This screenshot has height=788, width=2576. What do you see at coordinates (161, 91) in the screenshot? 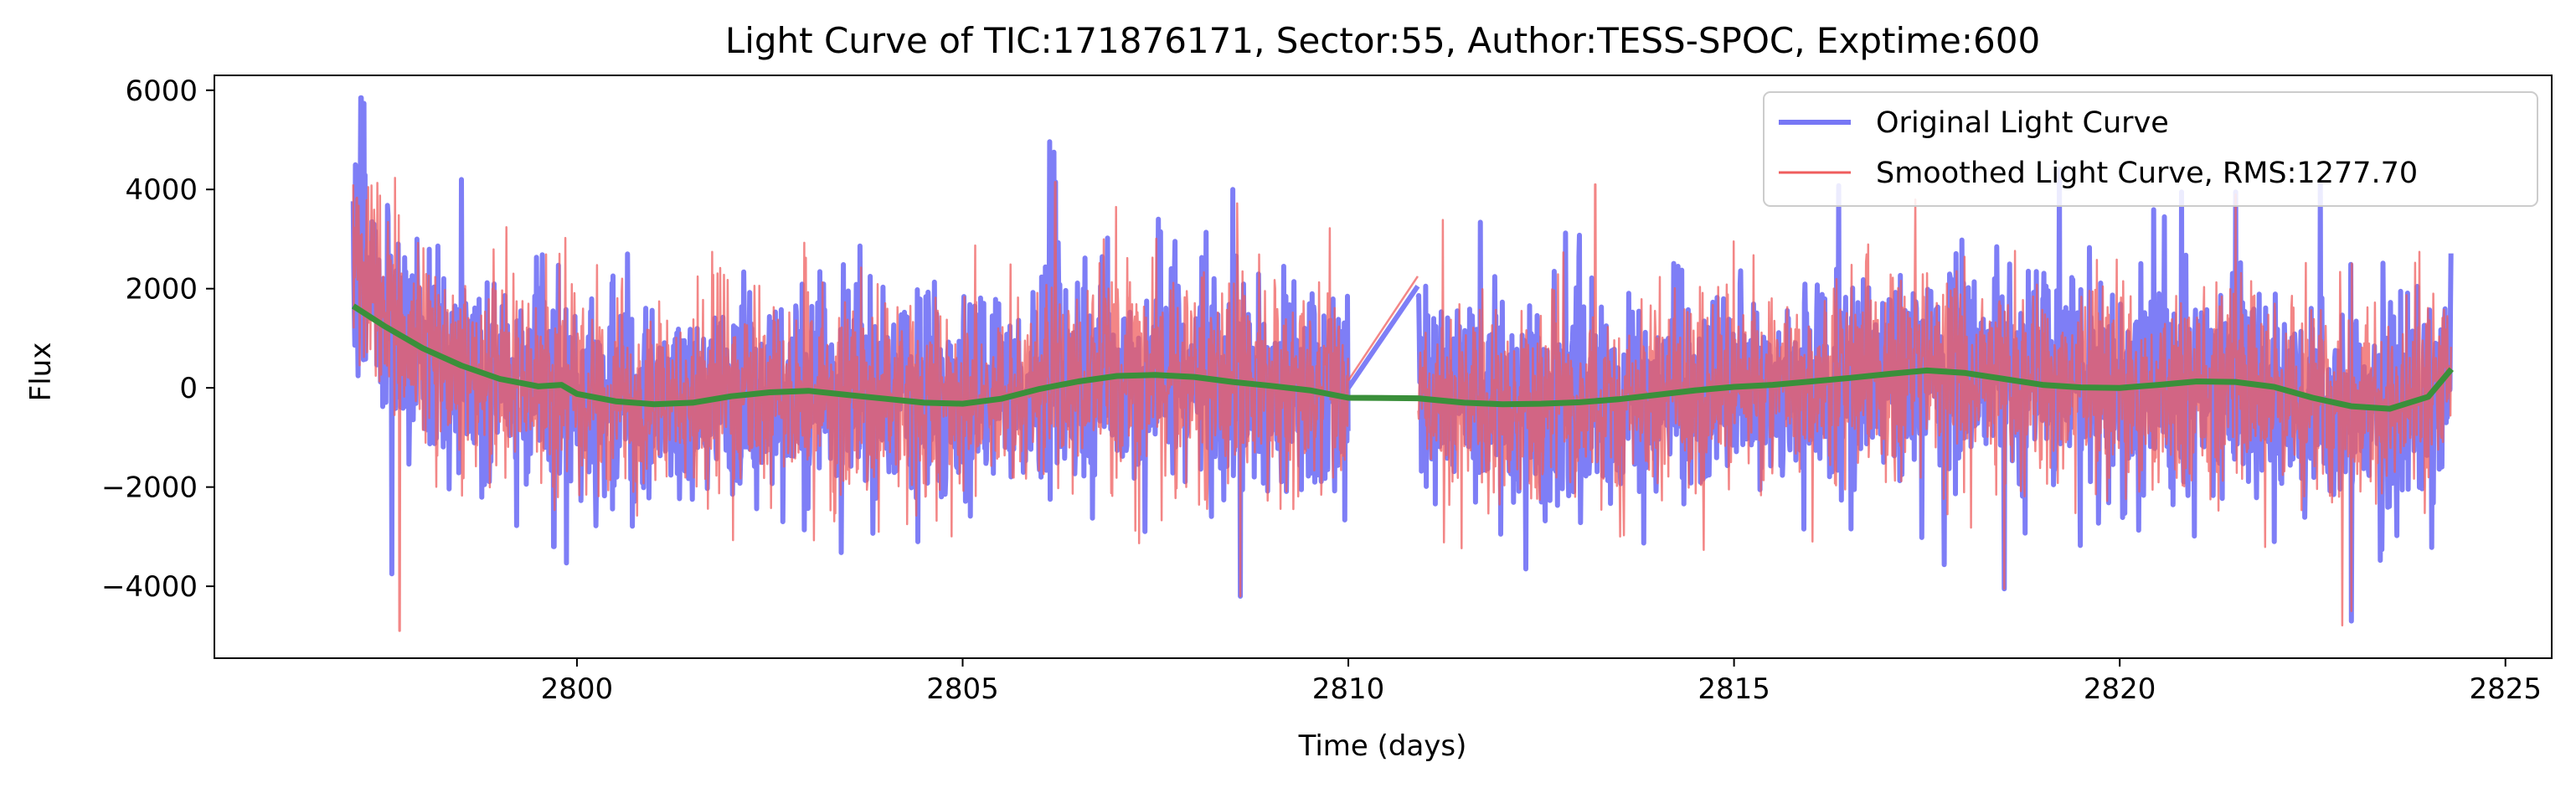
I see `y-tick-label: 6000` at bounding box center [161, 91].